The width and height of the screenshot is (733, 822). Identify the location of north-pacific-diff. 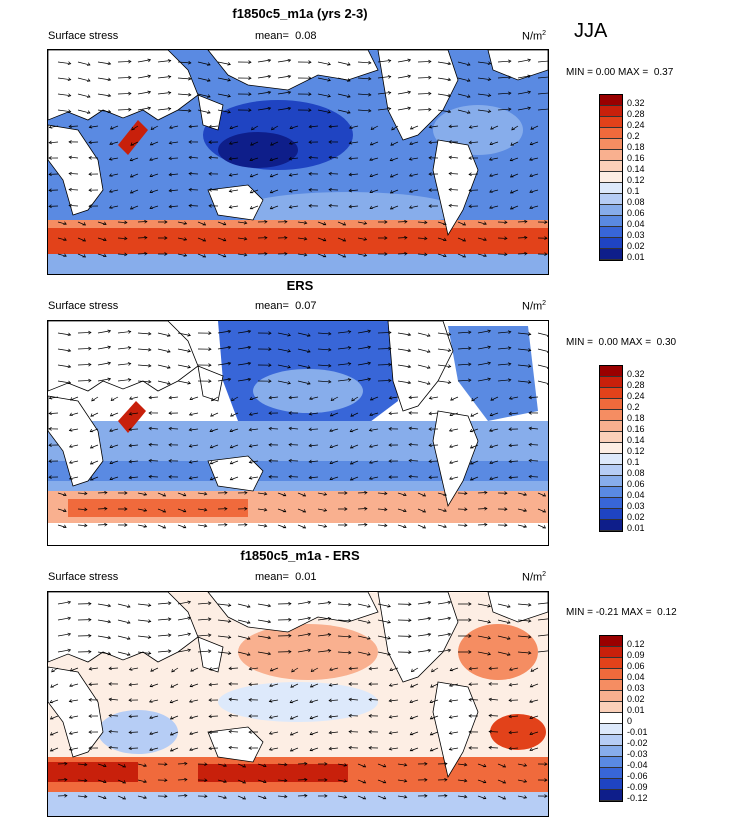
(308, 652).